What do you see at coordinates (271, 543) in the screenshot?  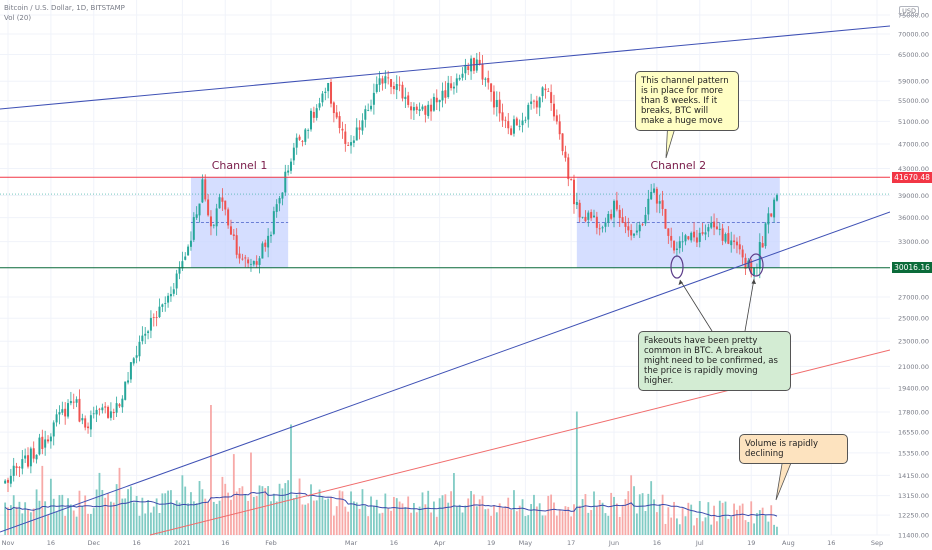 I see `time-tick-label: Feb` at bounding box center [271, 543].